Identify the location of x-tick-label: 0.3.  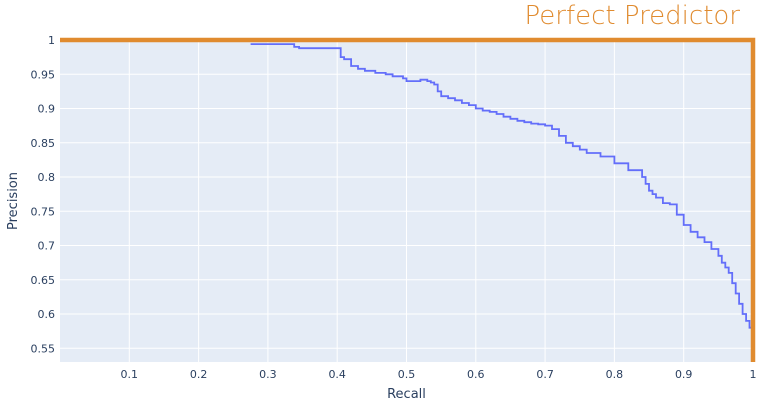
(268, 374).